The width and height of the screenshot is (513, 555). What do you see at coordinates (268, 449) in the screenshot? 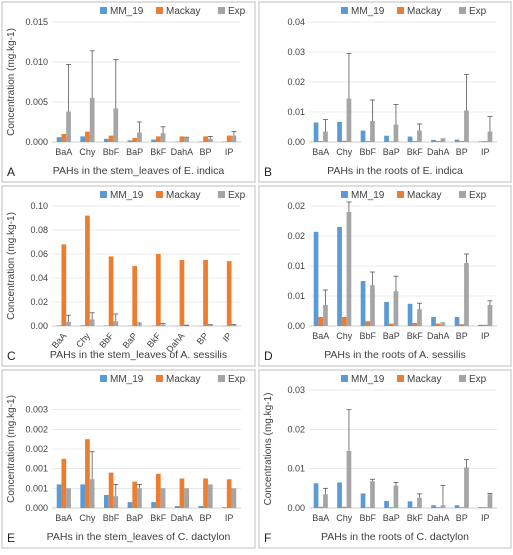
I see `y-axis-label: Concentrations (mg.kg-1)` at bounding box center [268, 449].